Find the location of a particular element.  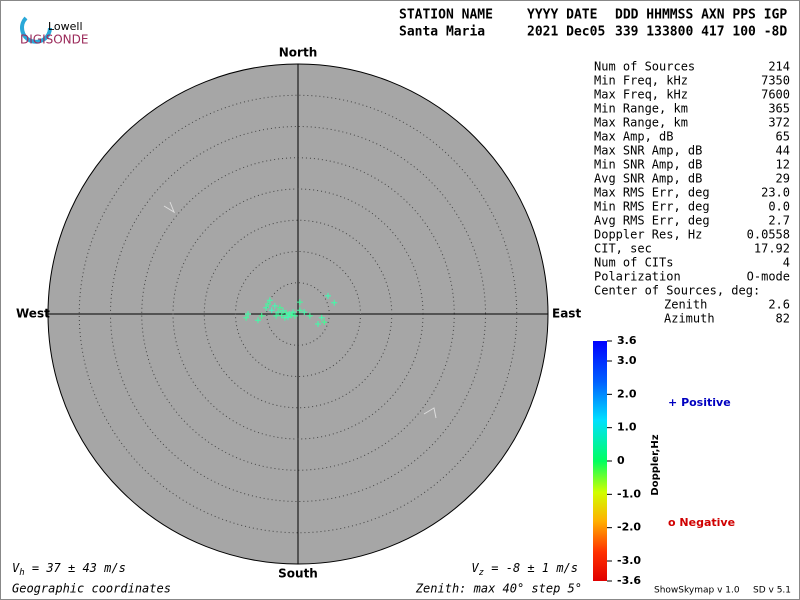

stat-value: 82 is located at coordinates (783, 319).